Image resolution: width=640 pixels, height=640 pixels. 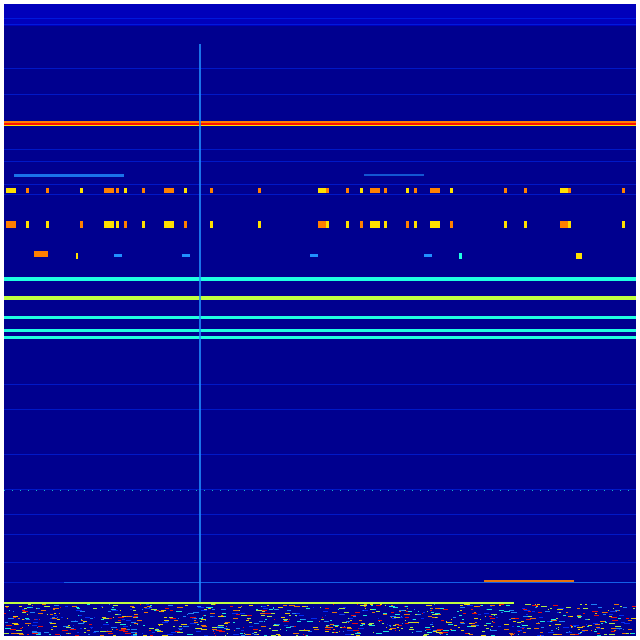 I want to click on top-band, so click(x=320, y=15).